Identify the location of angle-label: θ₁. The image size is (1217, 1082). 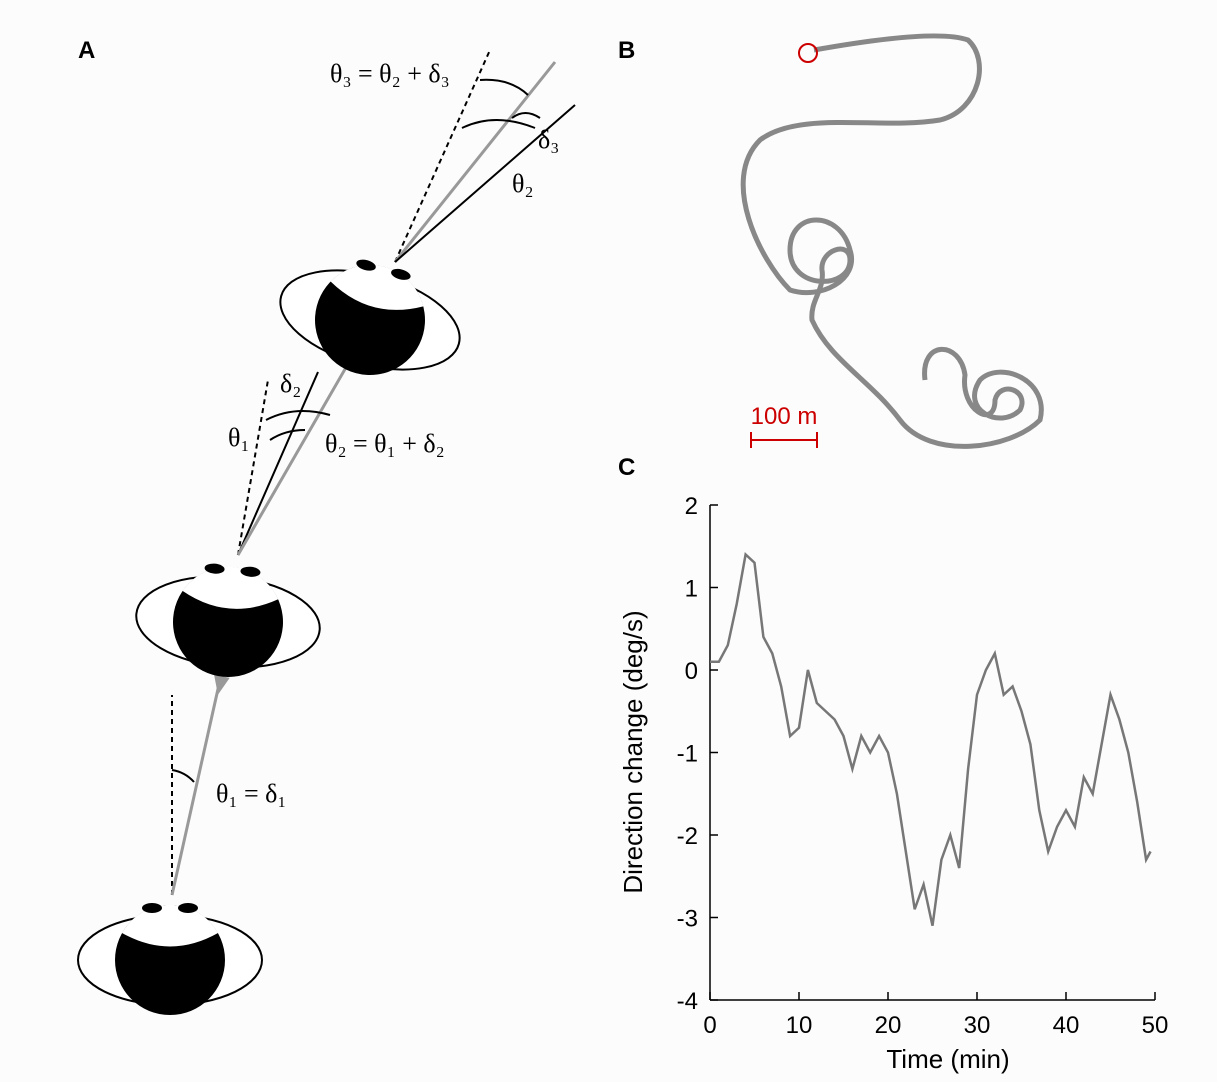
(239, 437).